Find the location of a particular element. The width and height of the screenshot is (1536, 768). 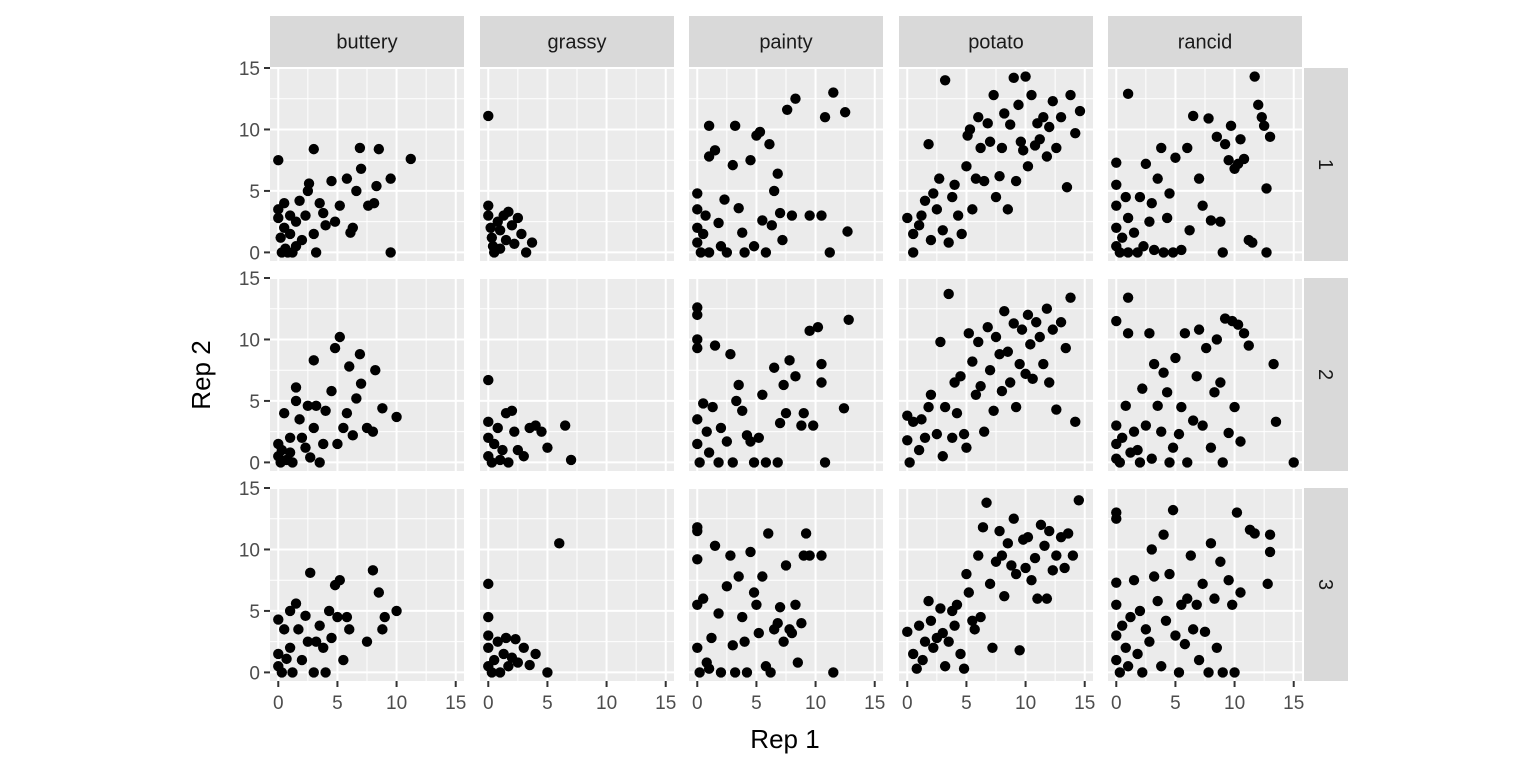

strip-background is located at coordinates (1205, 41).